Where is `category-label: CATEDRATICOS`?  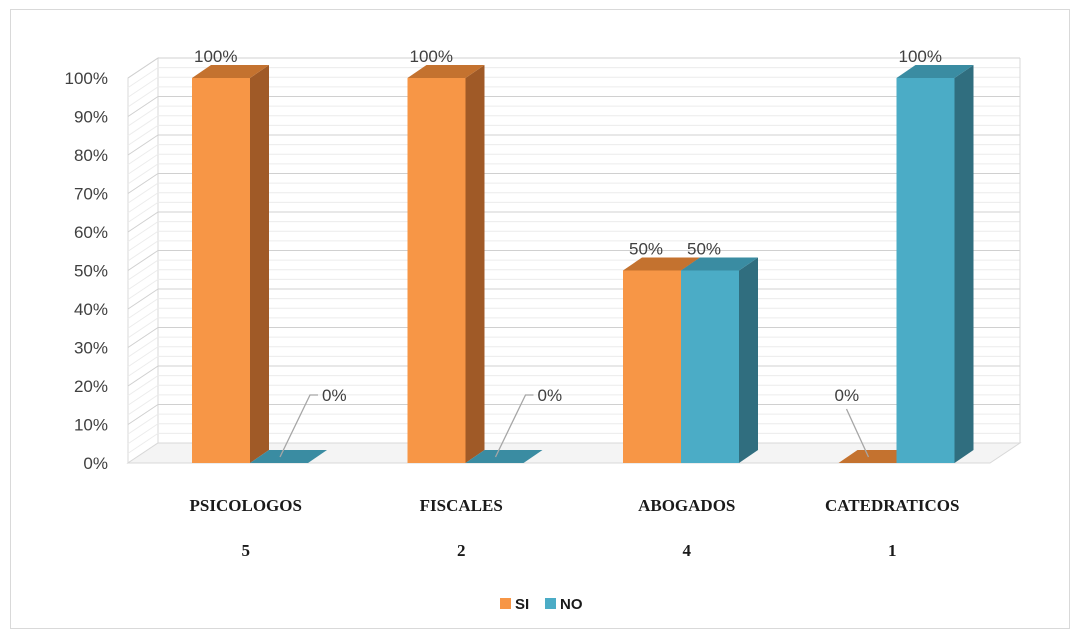 category-label: CATEDRATICOS is located at coordinates (892, 505).